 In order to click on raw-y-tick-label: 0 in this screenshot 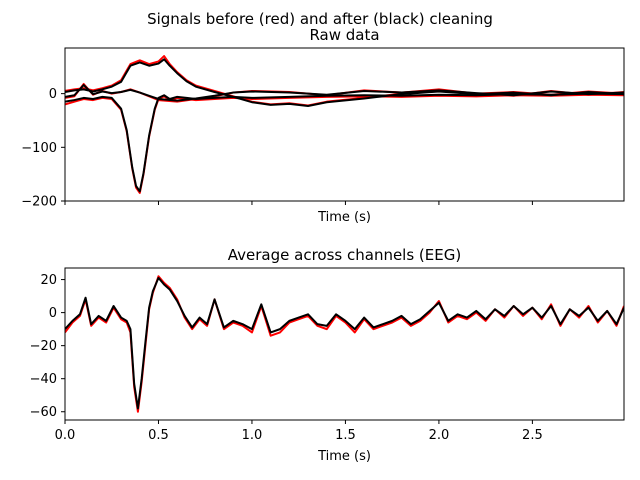, I will do `click(53, 94)`.